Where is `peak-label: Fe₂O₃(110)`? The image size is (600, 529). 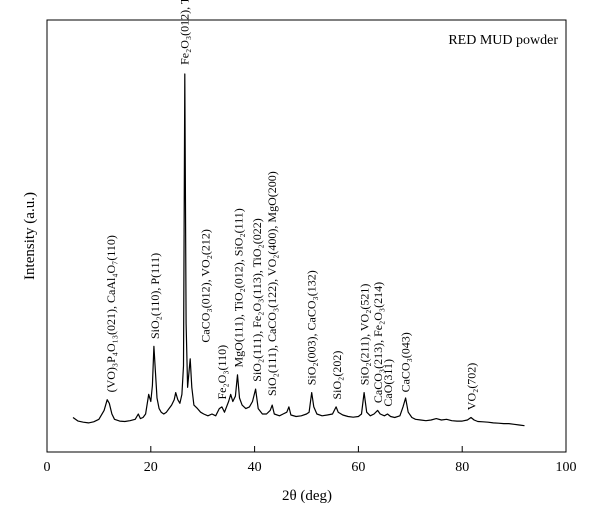 peak-label: Fe₂O₃(110) is located at coordinates (222, 372).